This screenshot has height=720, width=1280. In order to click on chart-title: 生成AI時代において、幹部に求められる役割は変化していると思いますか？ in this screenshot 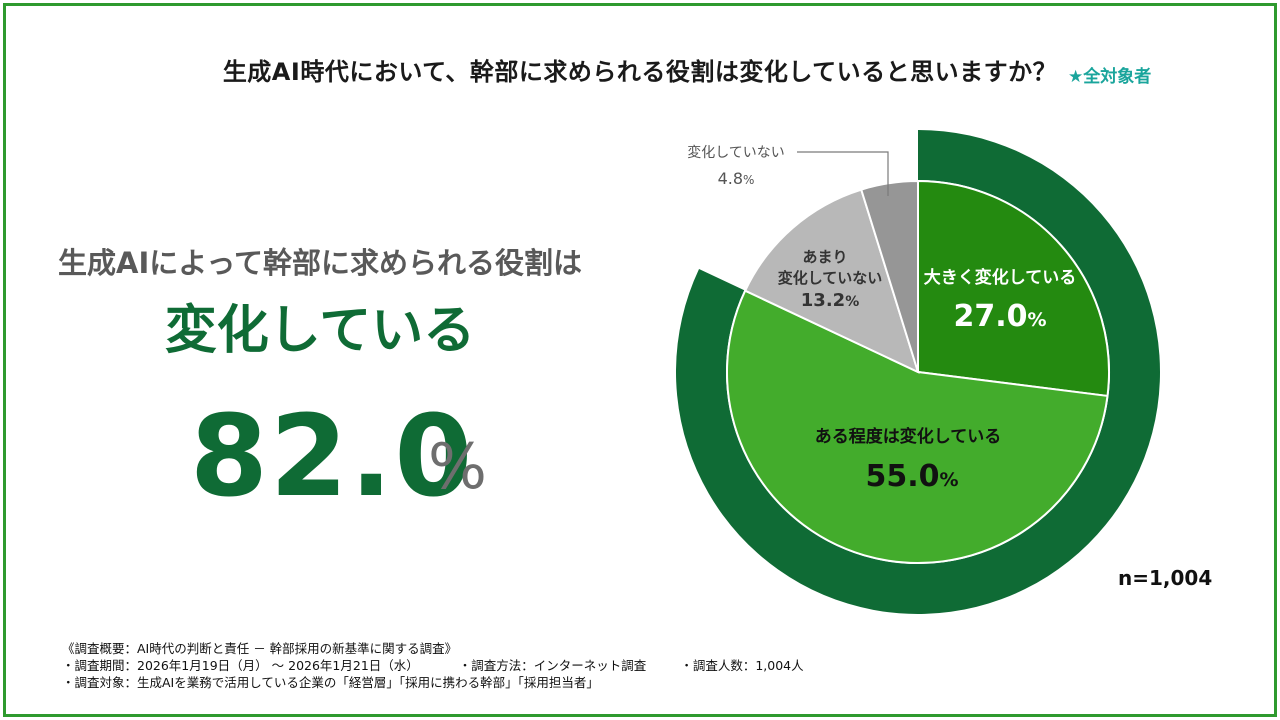, I will do `click(640, 72)`.